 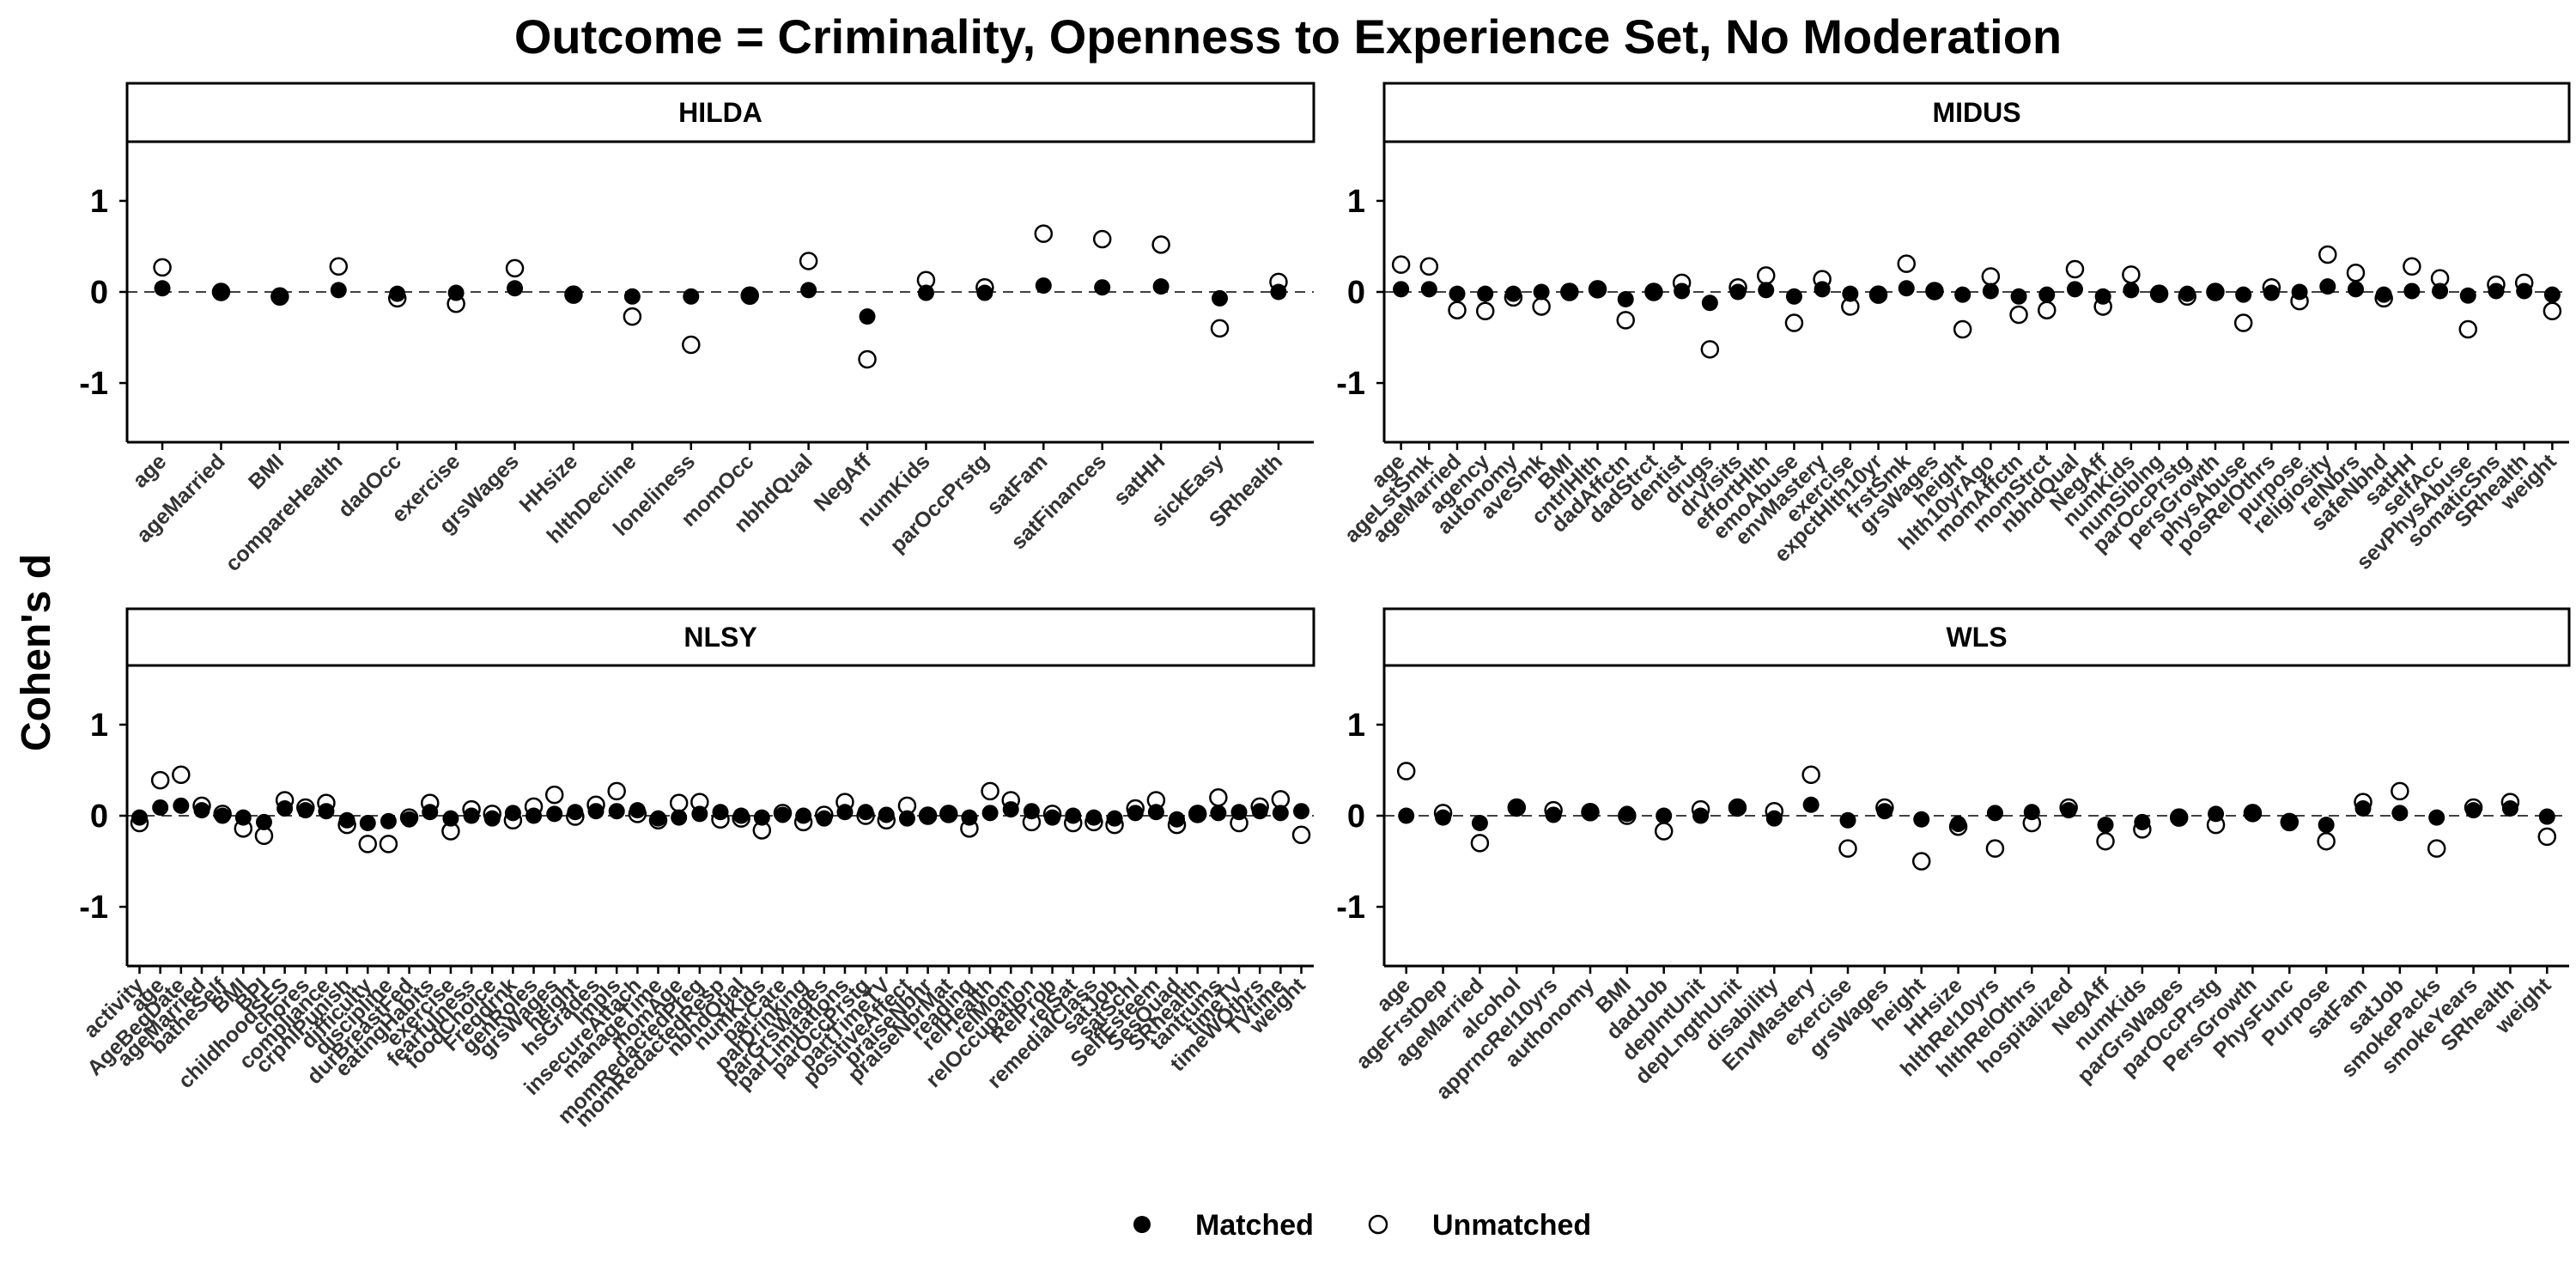 What do you see at coordinates (1511, 1225) in the screenshot?
I see `legend-unmatched-label: Unmatched` at bounding box center [1511, 1225].